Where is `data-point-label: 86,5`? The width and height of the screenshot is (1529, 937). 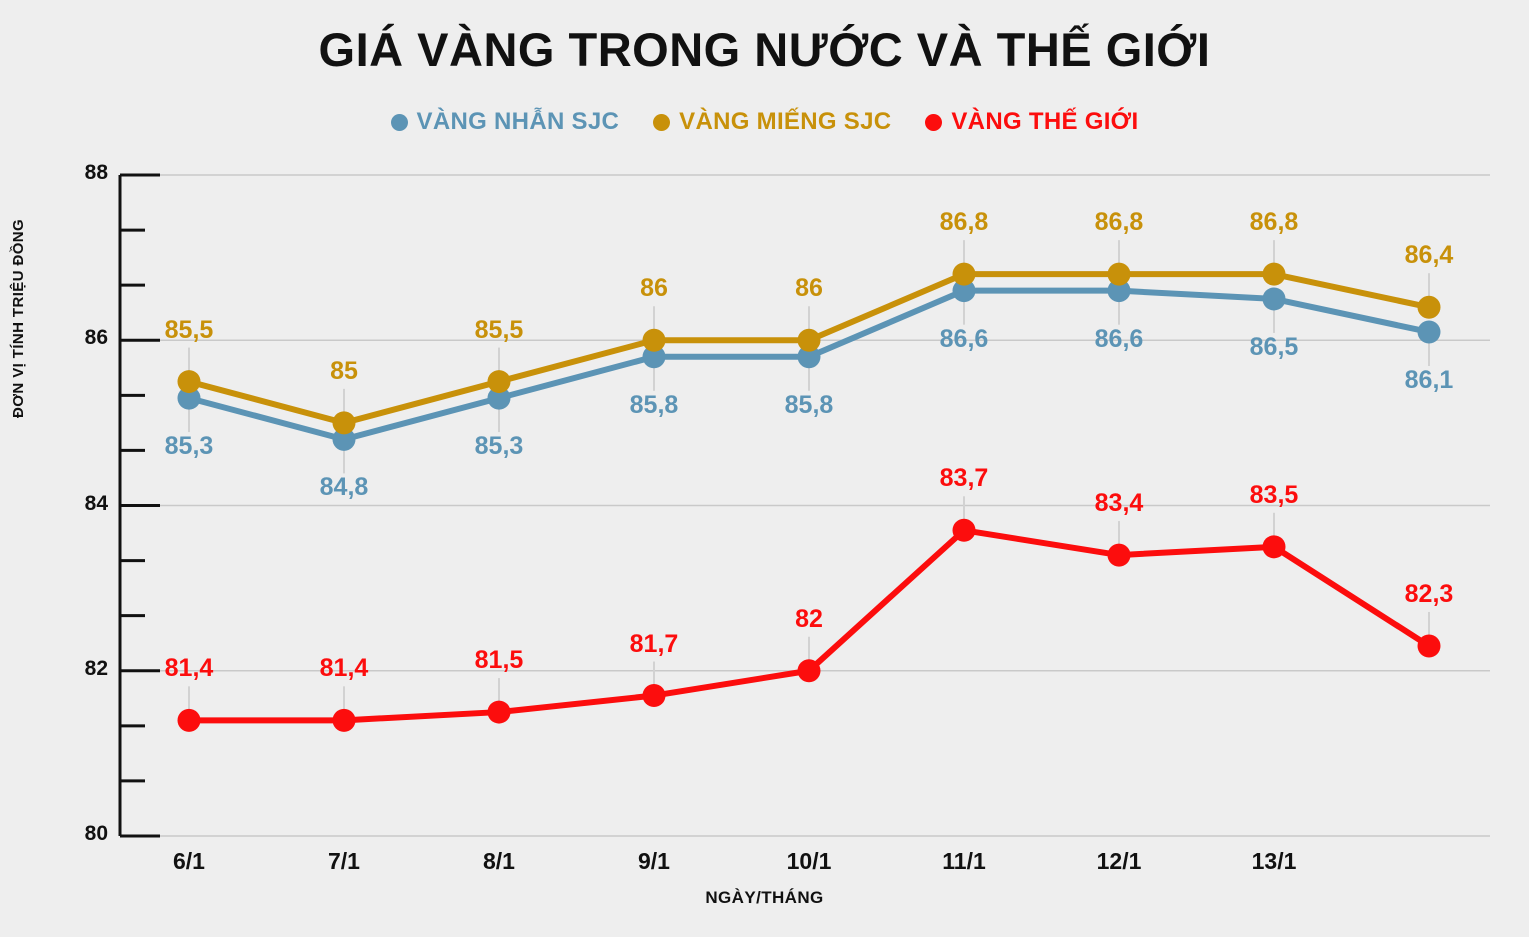
data-point-label: 86,5 is located at coordinates (1274, 346).